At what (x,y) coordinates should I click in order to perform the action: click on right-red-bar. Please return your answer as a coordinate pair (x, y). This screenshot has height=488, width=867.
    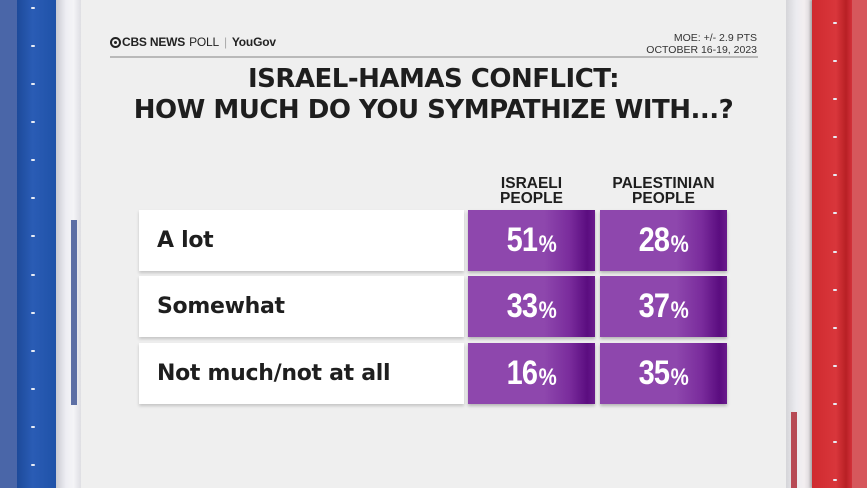
    Looking at the image, I should click on (832, 244).